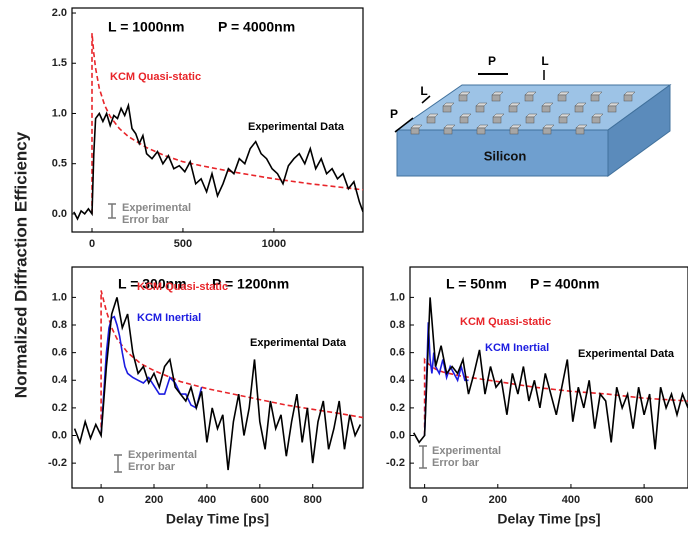 The height and width of the screenshot is (533, 688). What do you see at coordinates (250, 284) in the screenshot?
I see `panel-label: P = 1200nm` at bounding box center [250, 284].